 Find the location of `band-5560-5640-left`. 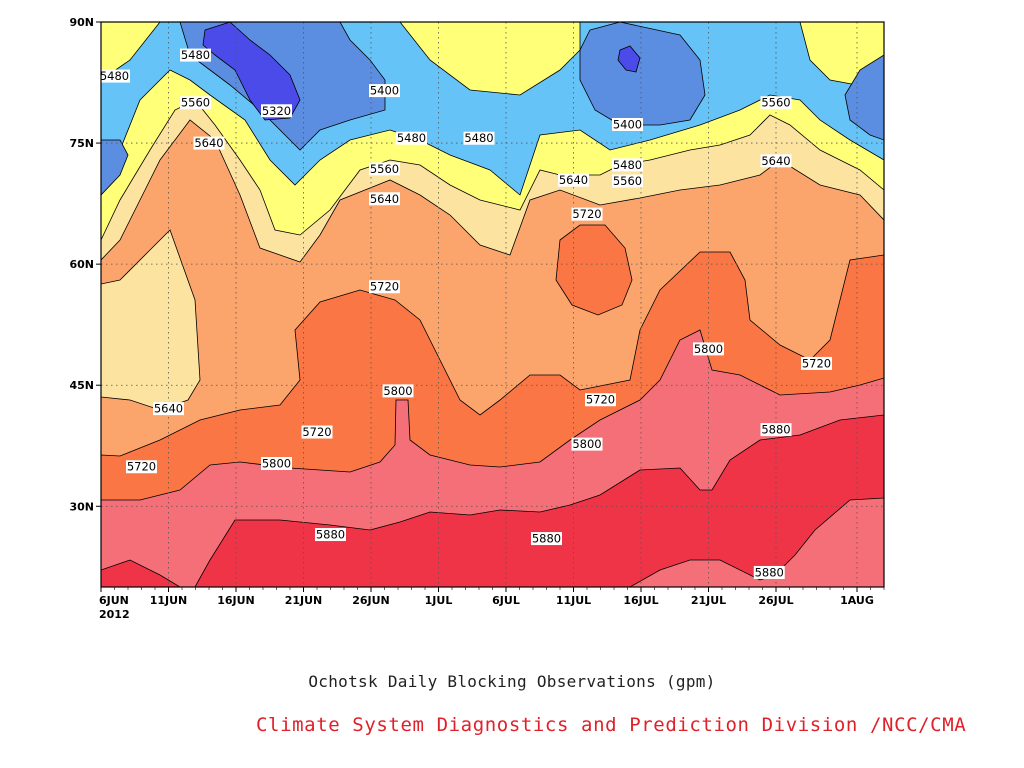

band-5560-5640-left is located at coordinates (151, 320).